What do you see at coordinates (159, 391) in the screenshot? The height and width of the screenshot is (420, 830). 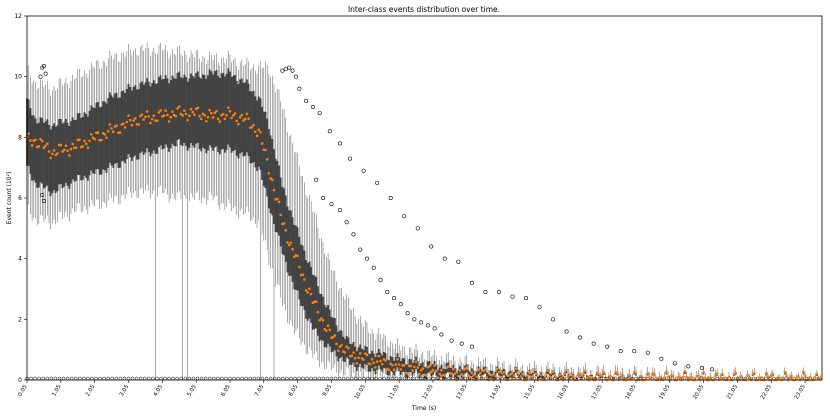 I see `x-tick-label: 4.05` at bounding box center [159, 391].